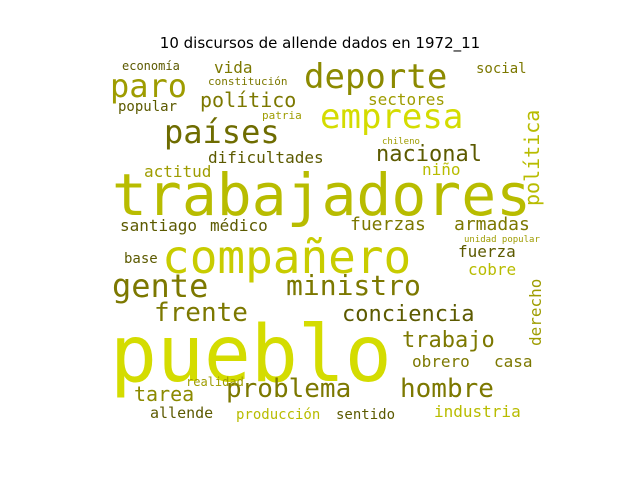 This screenshot has width=640, height=480. What do you see at coordinates (148, 107) in the screenshot?
I see `word: popular` at bounding box center [148, 107].